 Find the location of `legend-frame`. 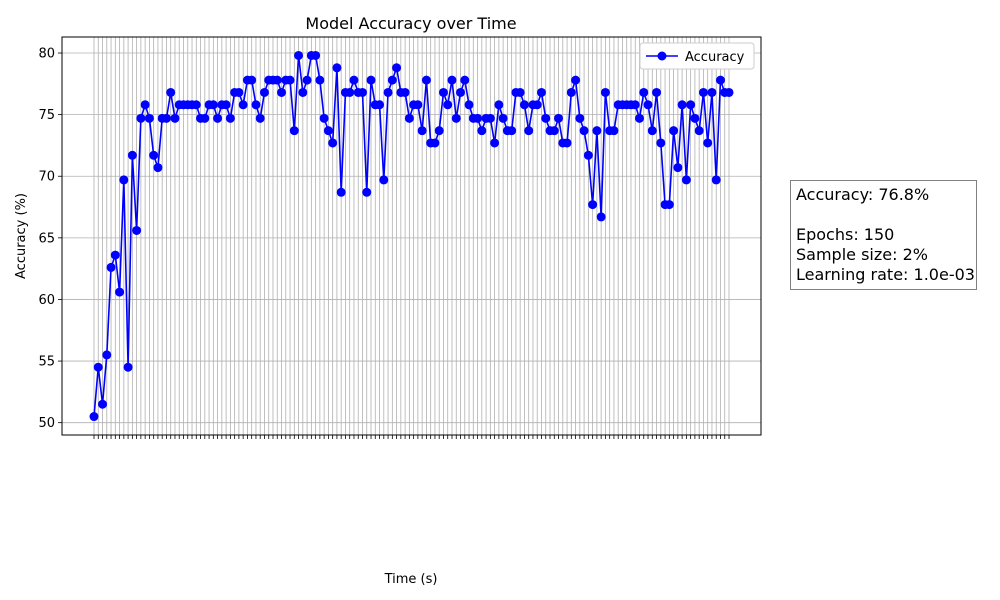

legend-frame is located at coordinates (697, 56).